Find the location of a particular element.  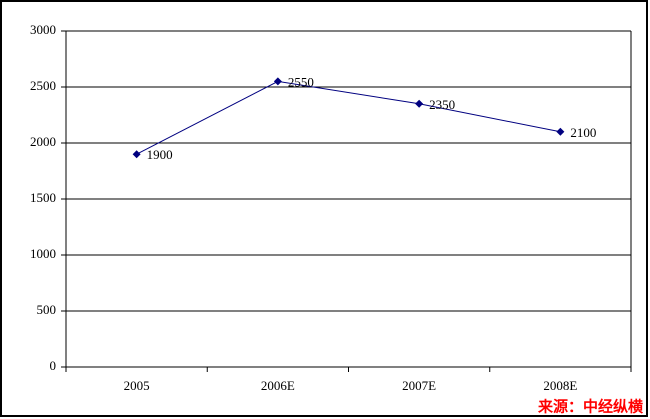

y-tick-label: 2500 is located at coordinates (43, 85).